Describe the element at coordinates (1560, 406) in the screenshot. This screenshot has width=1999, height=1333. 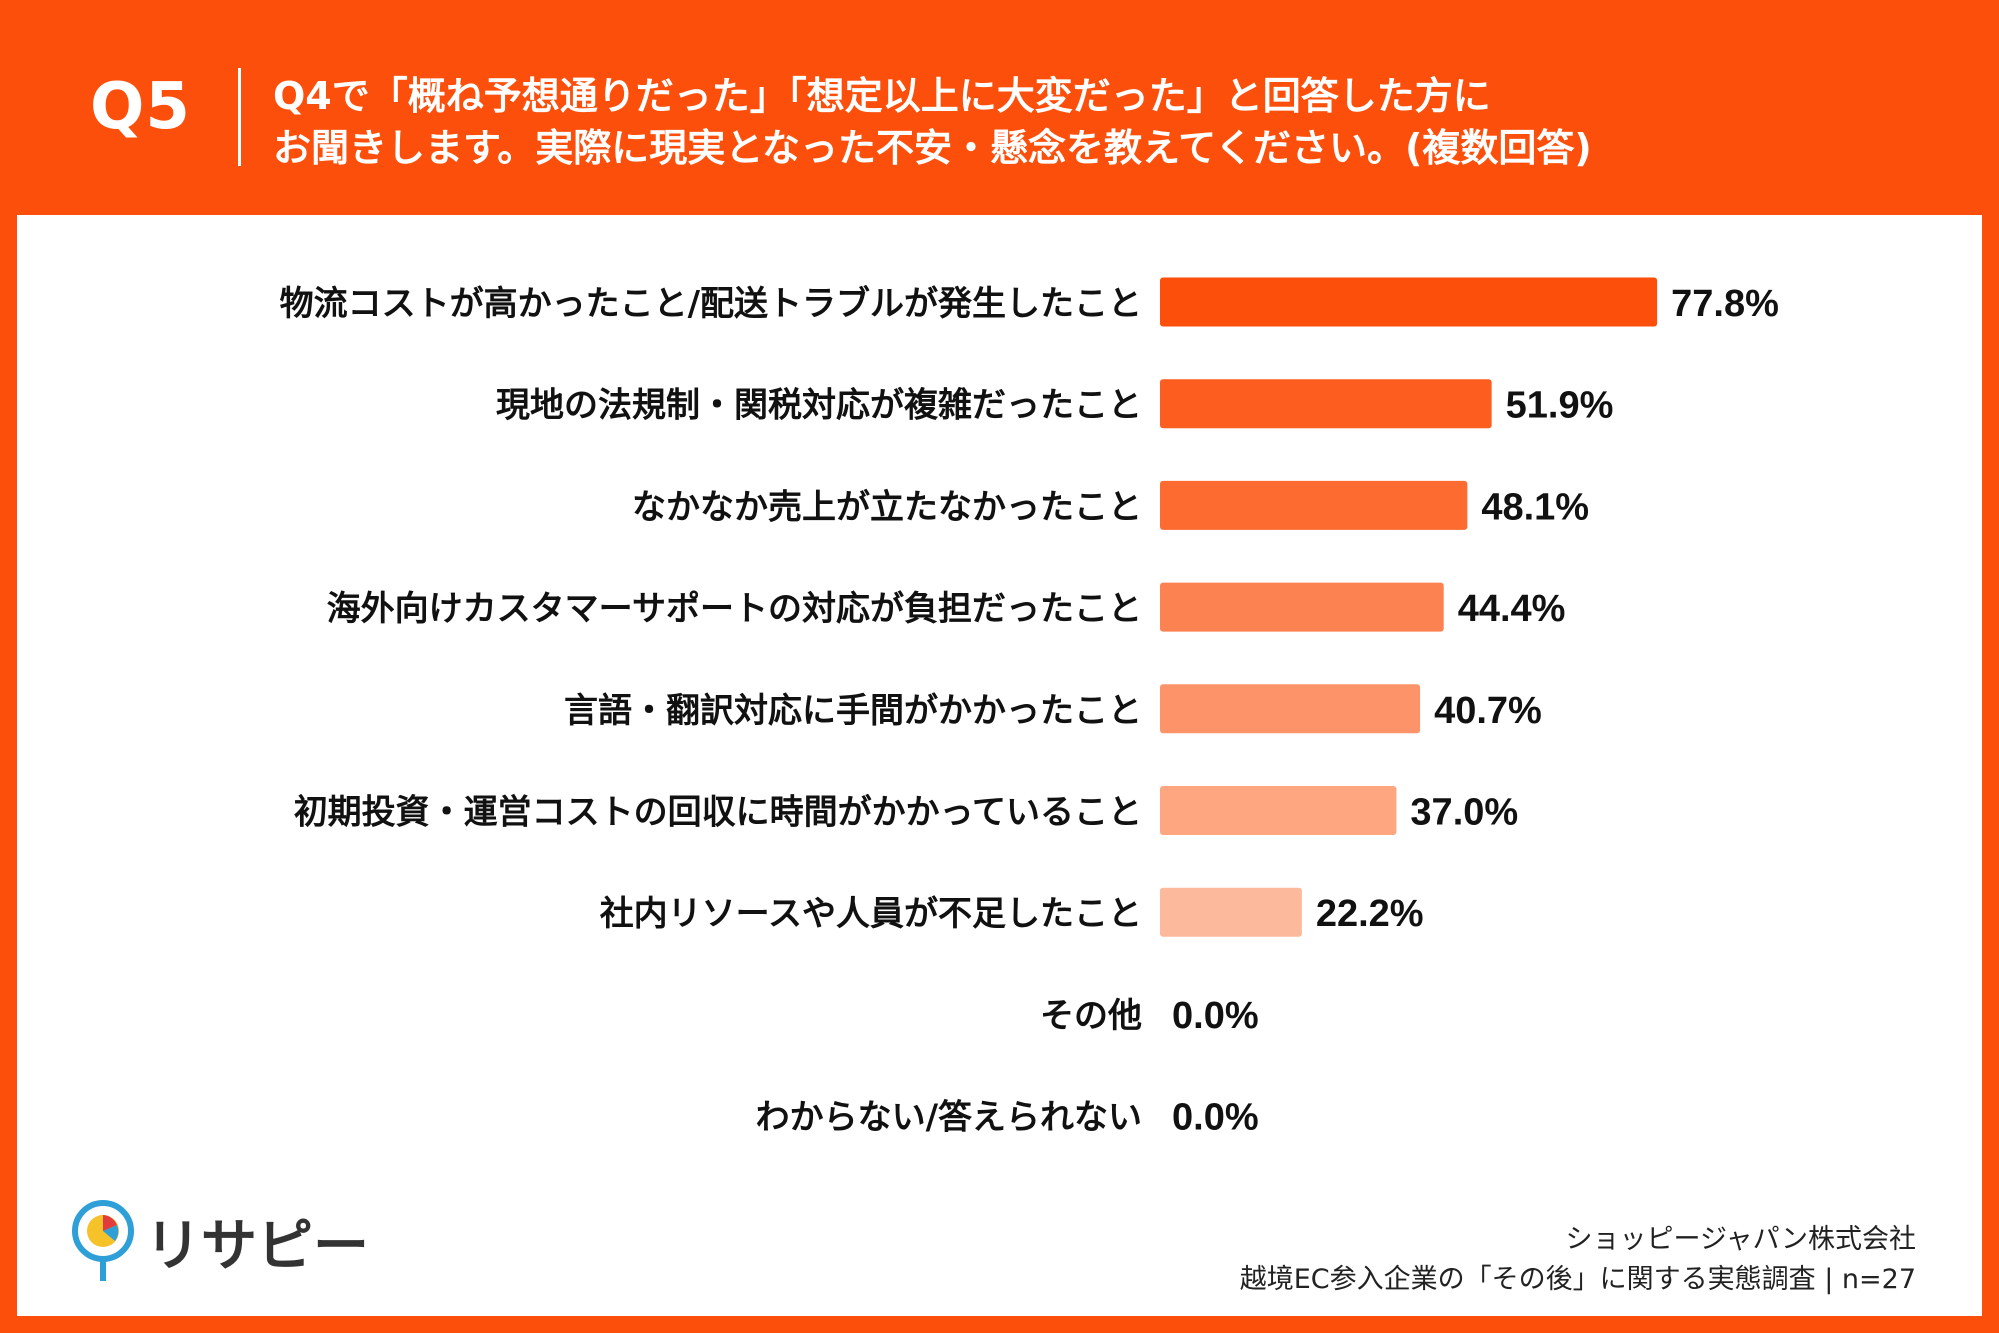
I see `value-label: 51.9%` at that location.